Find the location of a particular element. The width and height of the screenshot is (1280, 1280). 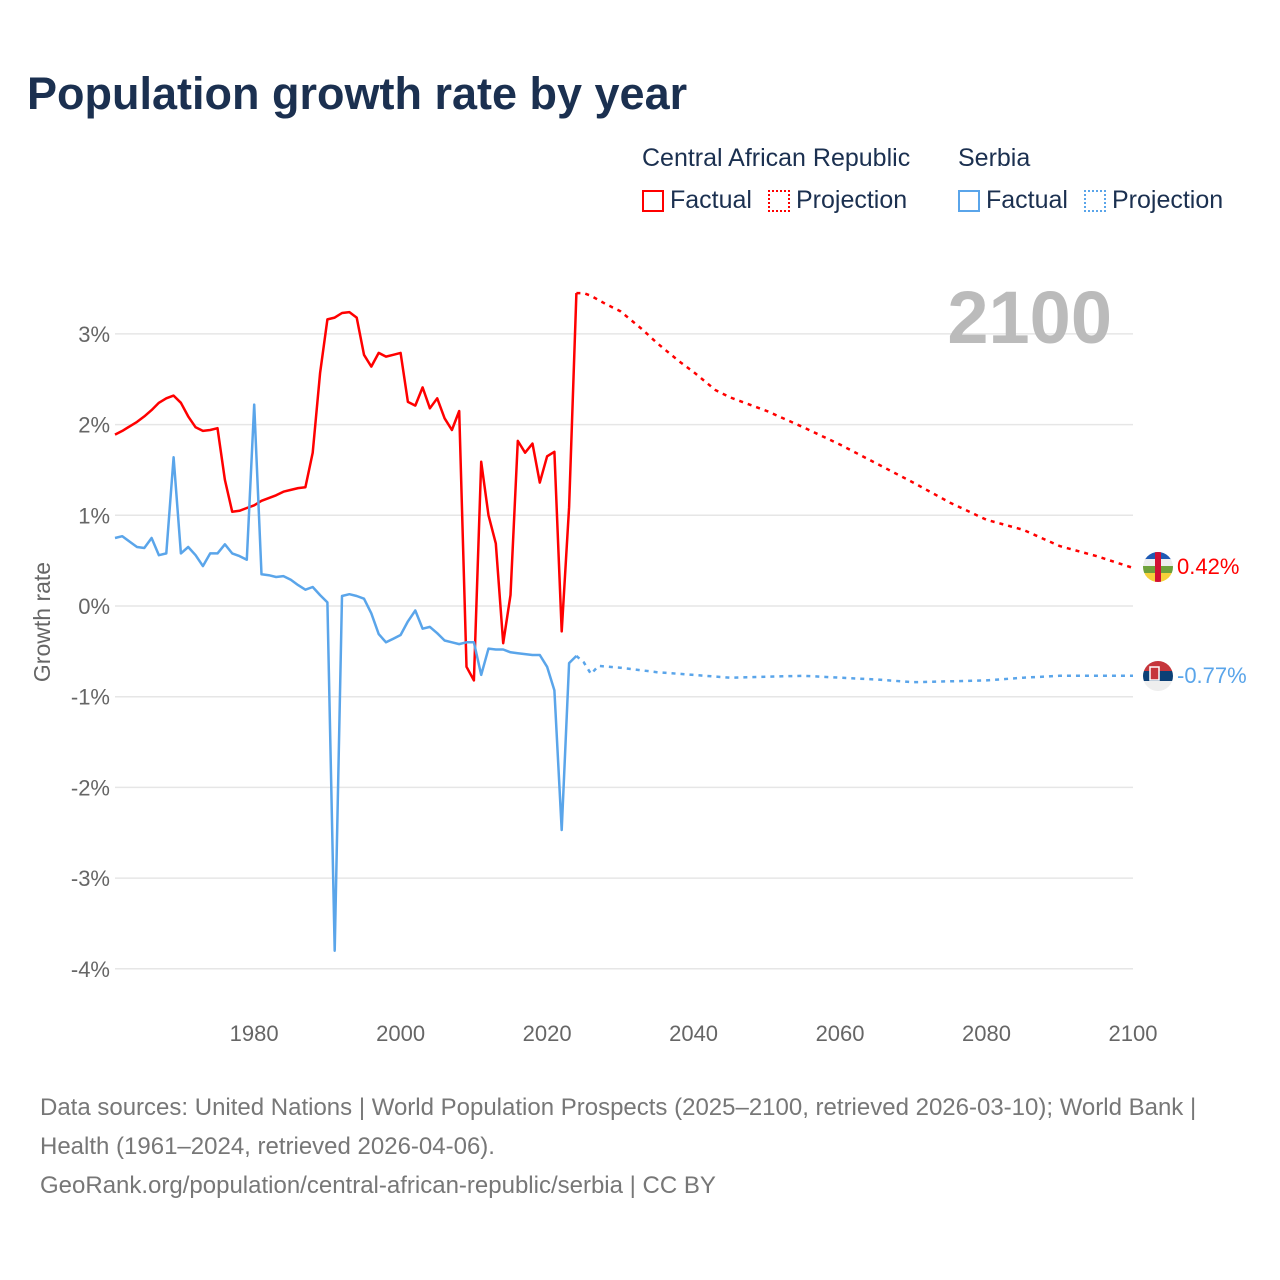

car-factual-line is located at coordinates (346, 487).